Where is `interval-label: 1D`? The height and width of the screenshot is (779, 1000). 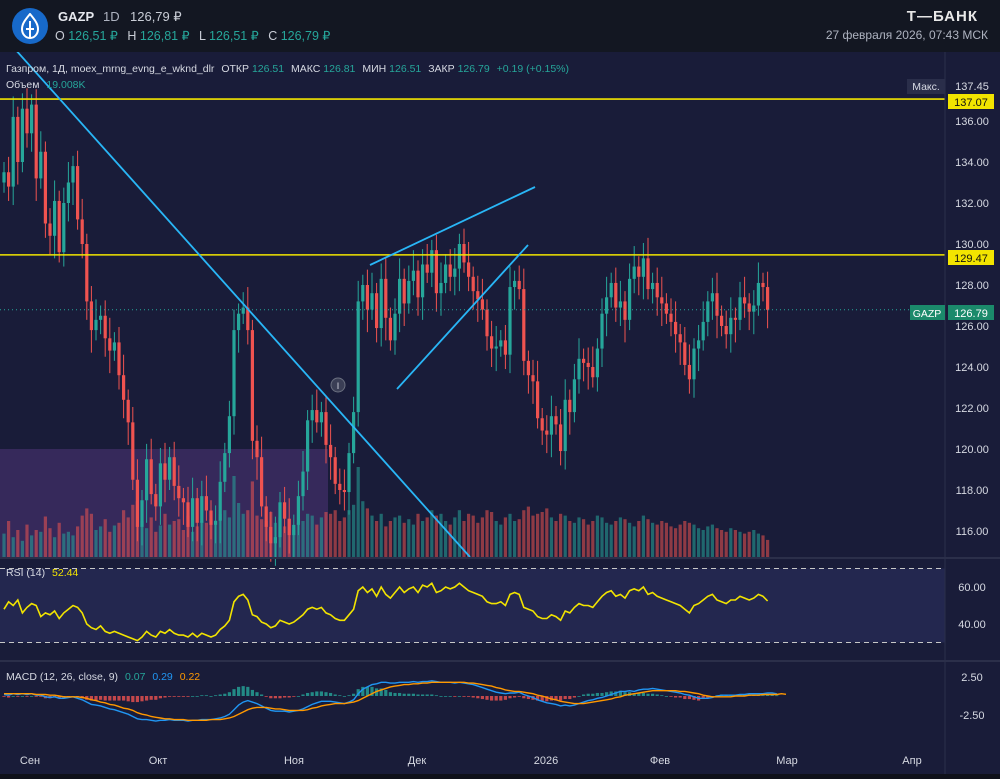
interval-label: 1D is located at coordinates (111, 16).